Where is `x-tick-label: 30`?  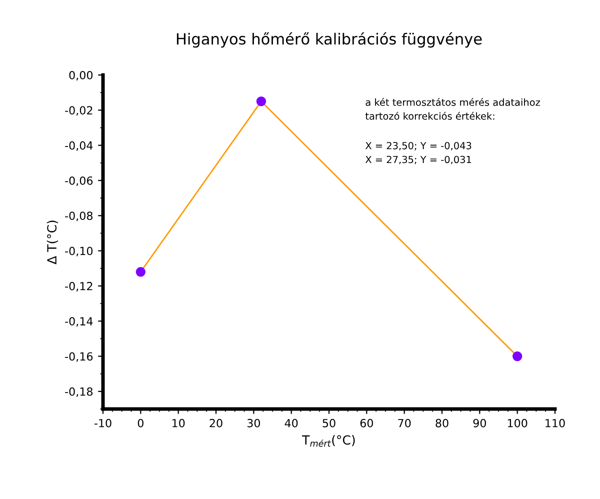 x-tick-label: 30 is located at coordinates (253, 423).